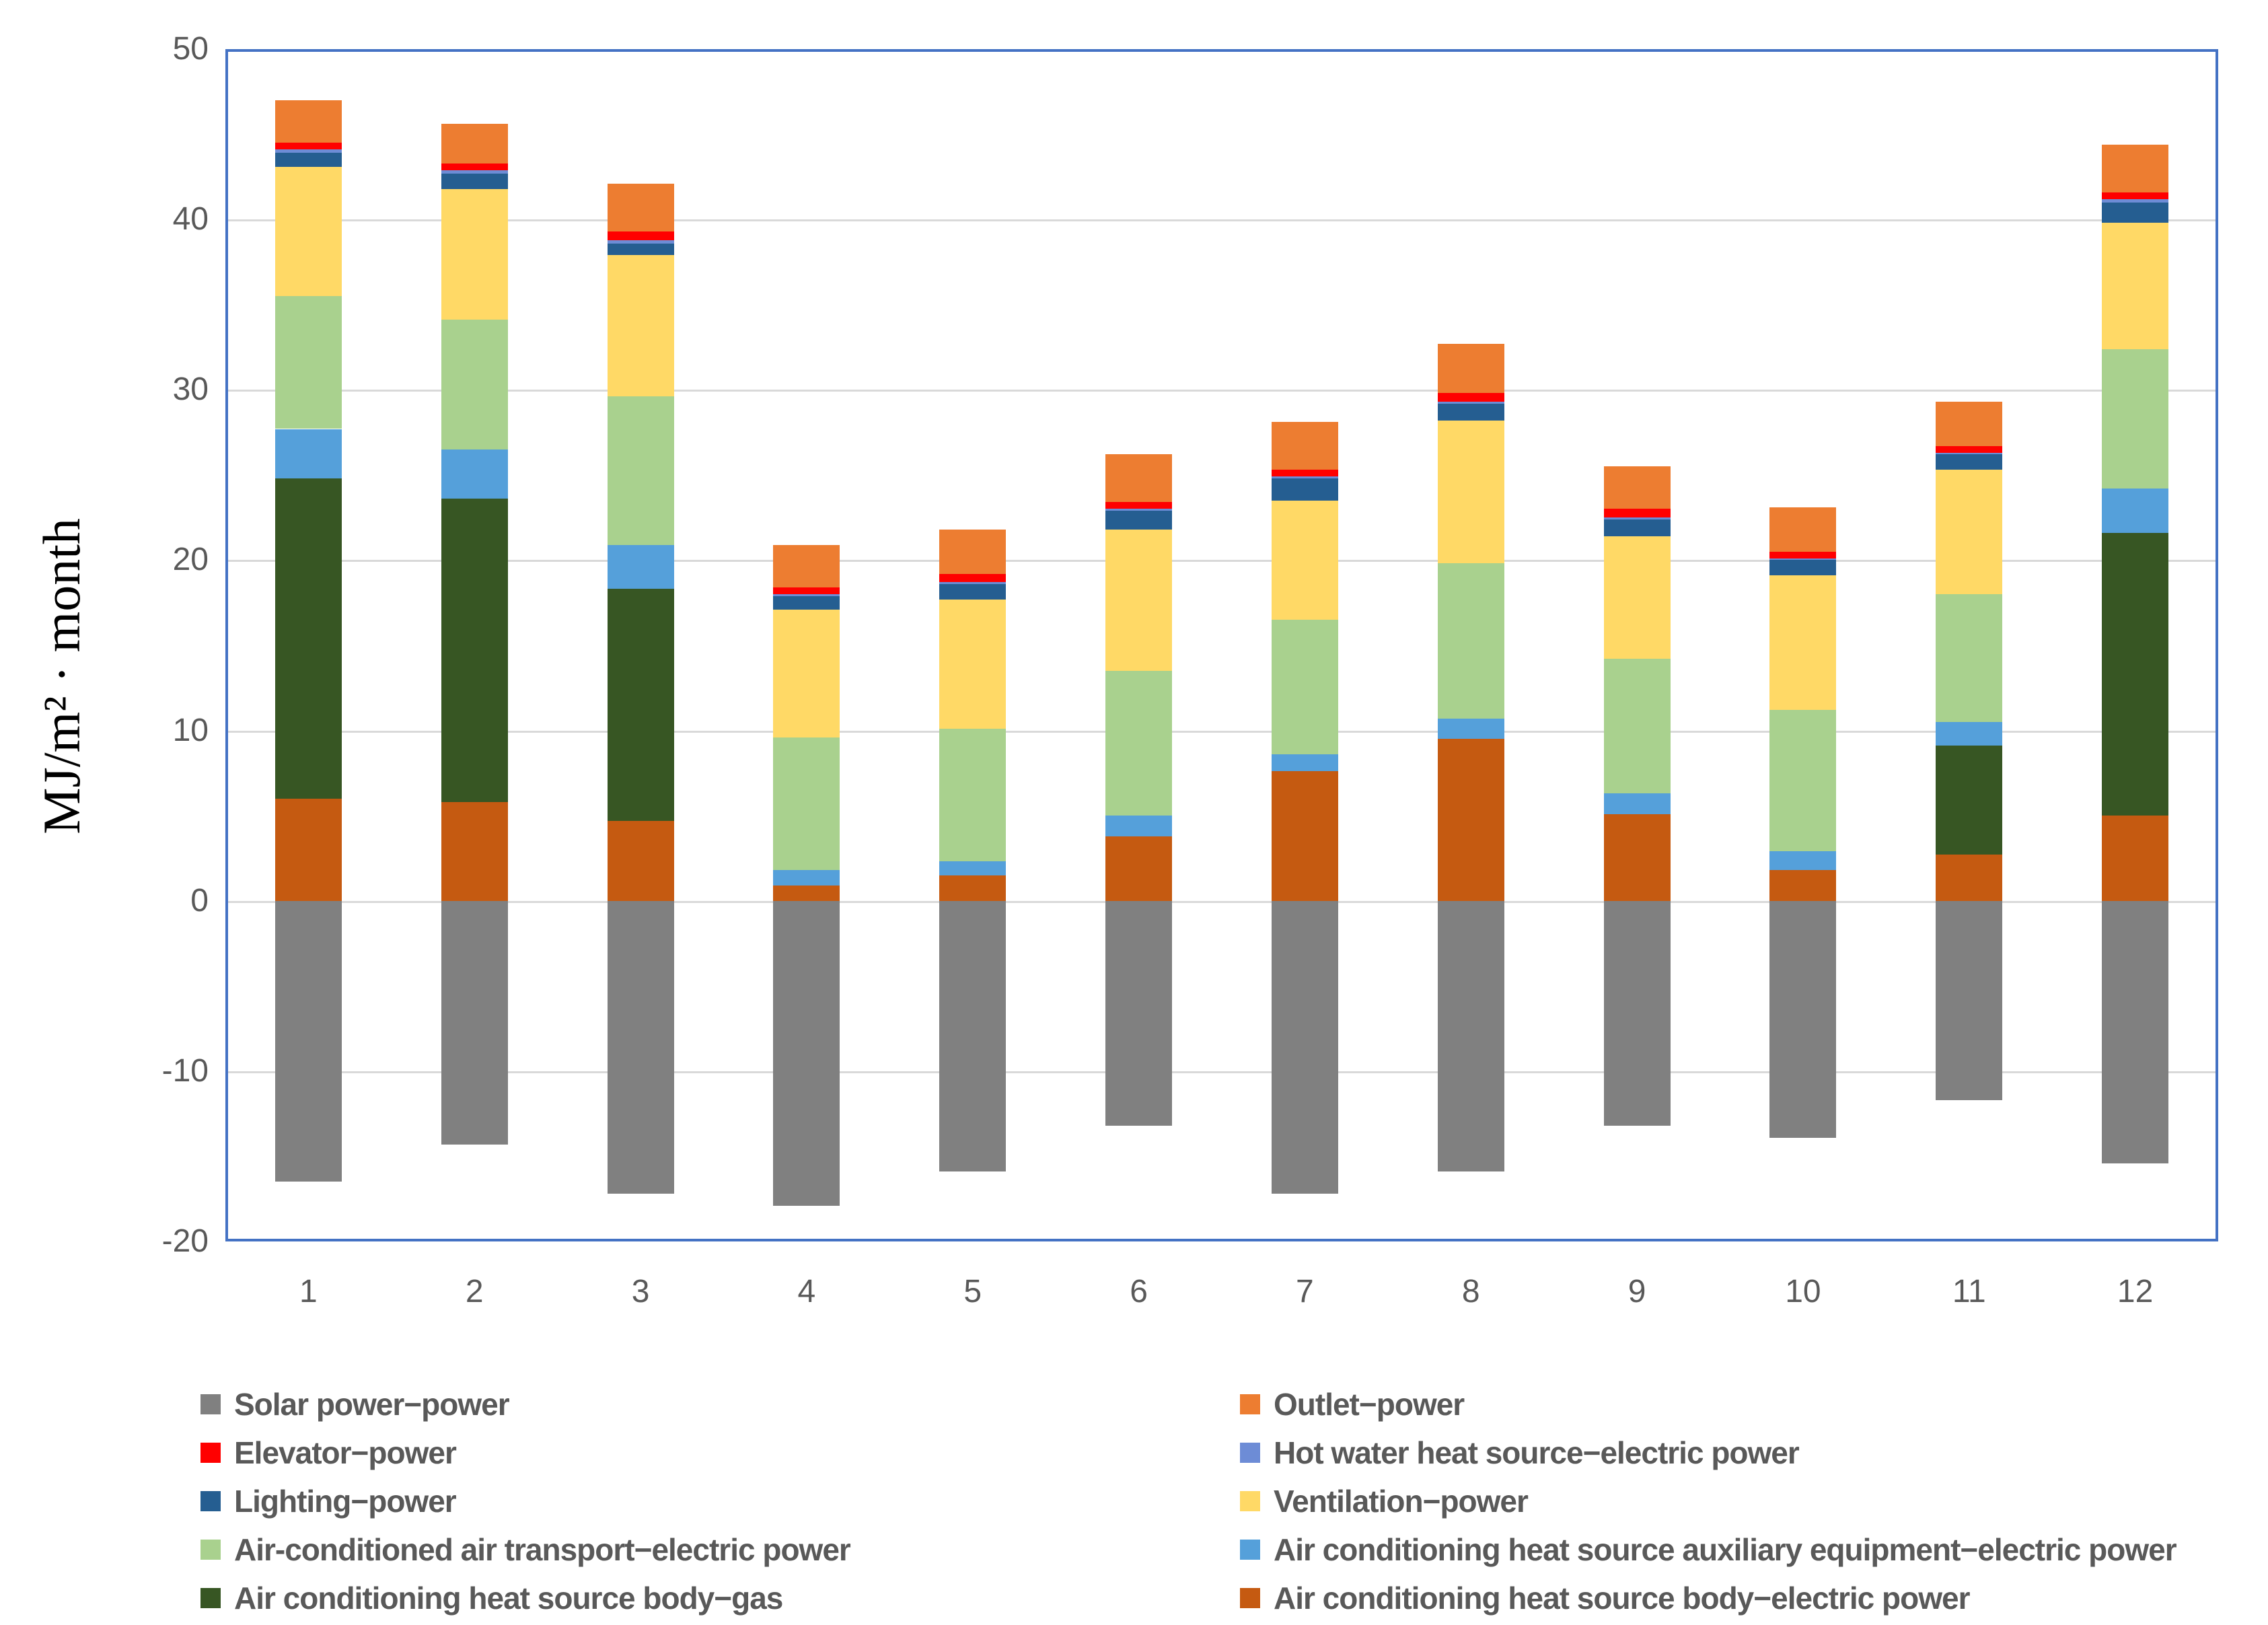 This screenshot has width=2268, height=1625. What do you see at coordinates (1250, 1453) in the screenshot?
I see `legend-swatch-hot-water` at bounding box center [1250, 1453].